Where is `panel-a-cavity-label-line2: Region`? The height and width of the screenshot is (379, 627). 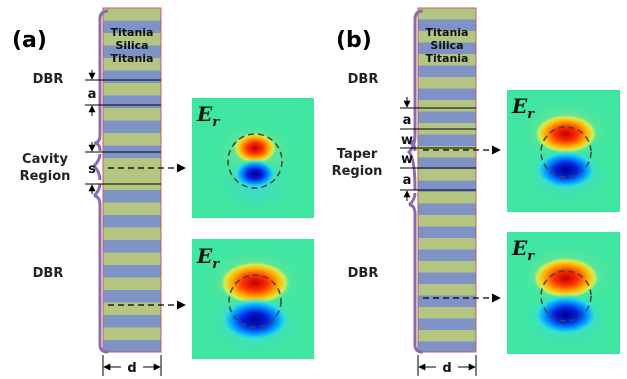
panel-a-cavity-label-line2: Region is located at coordinates (45, 176).